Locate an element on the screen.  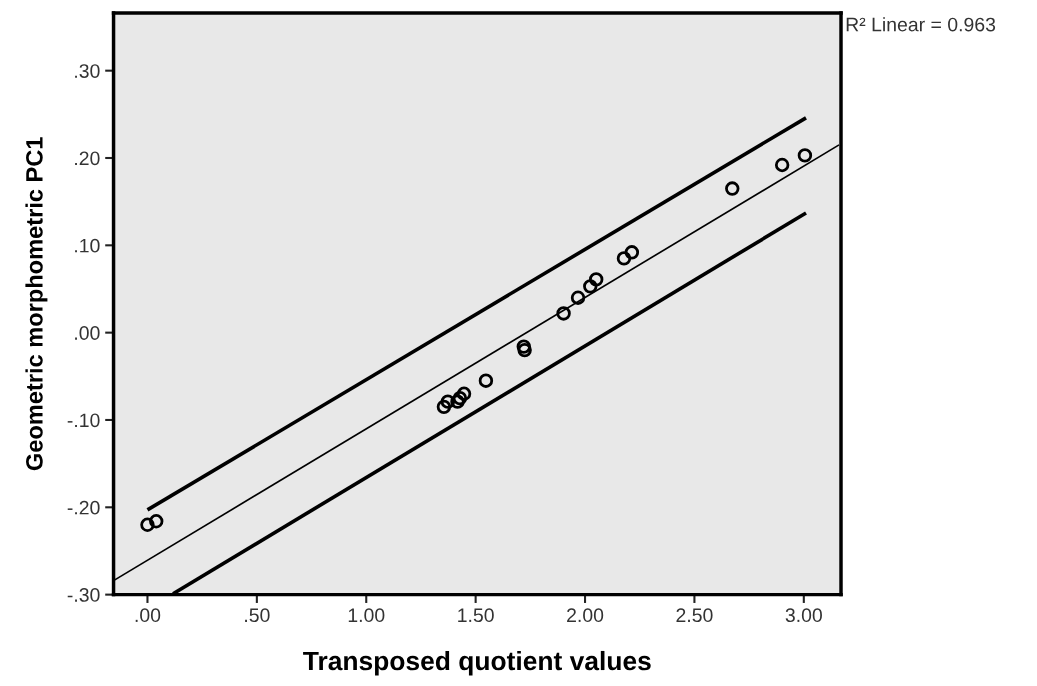
y-axis-title: Geometric morphometric PC1 is located at coordinates (36, 304).